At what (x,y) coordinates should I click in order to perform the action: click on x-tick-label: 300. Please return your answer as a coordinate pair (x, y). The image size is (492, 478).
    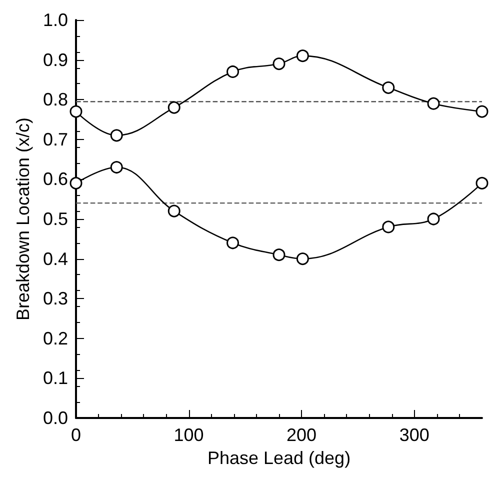
    Looking at the image, I should click on (414, 435).